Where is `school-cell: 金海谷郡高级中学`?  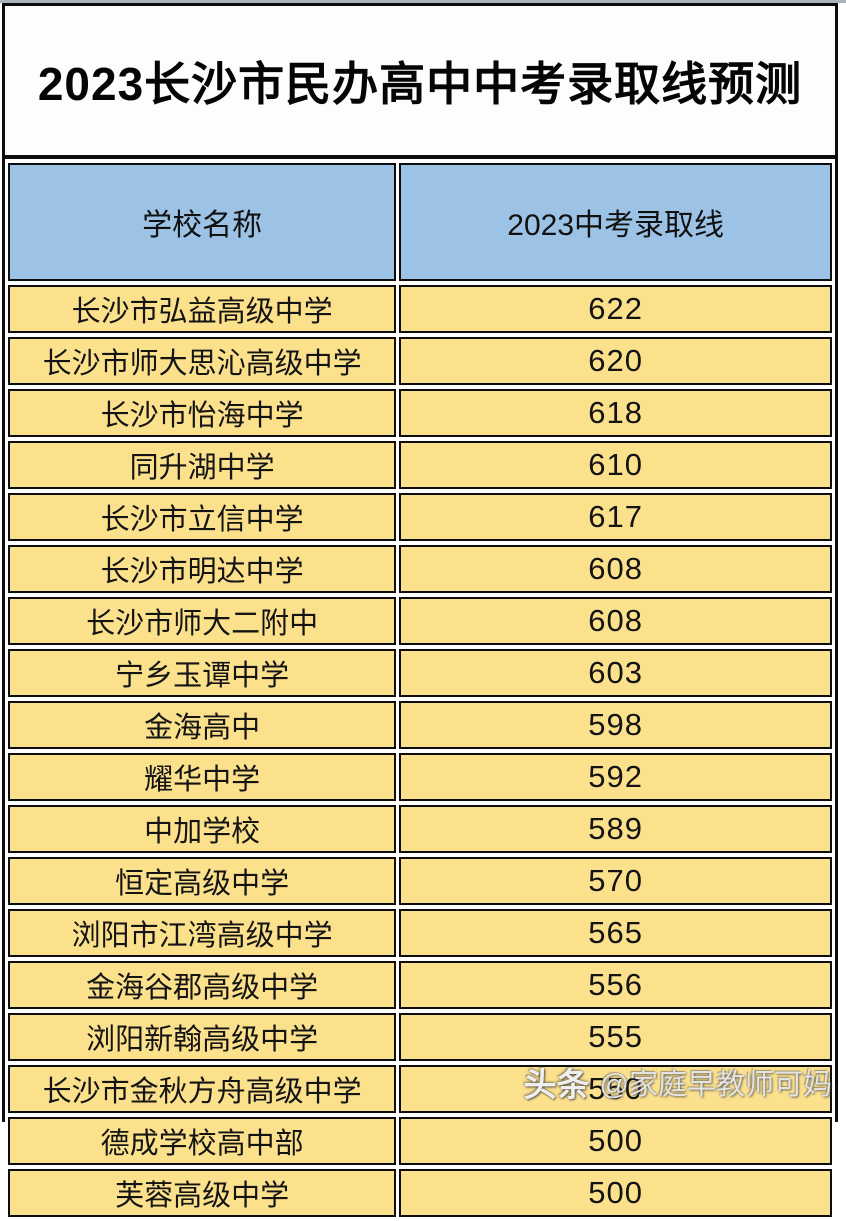 school-cell: 金海谷郡高级中学 is located at coordinates (202, 985).